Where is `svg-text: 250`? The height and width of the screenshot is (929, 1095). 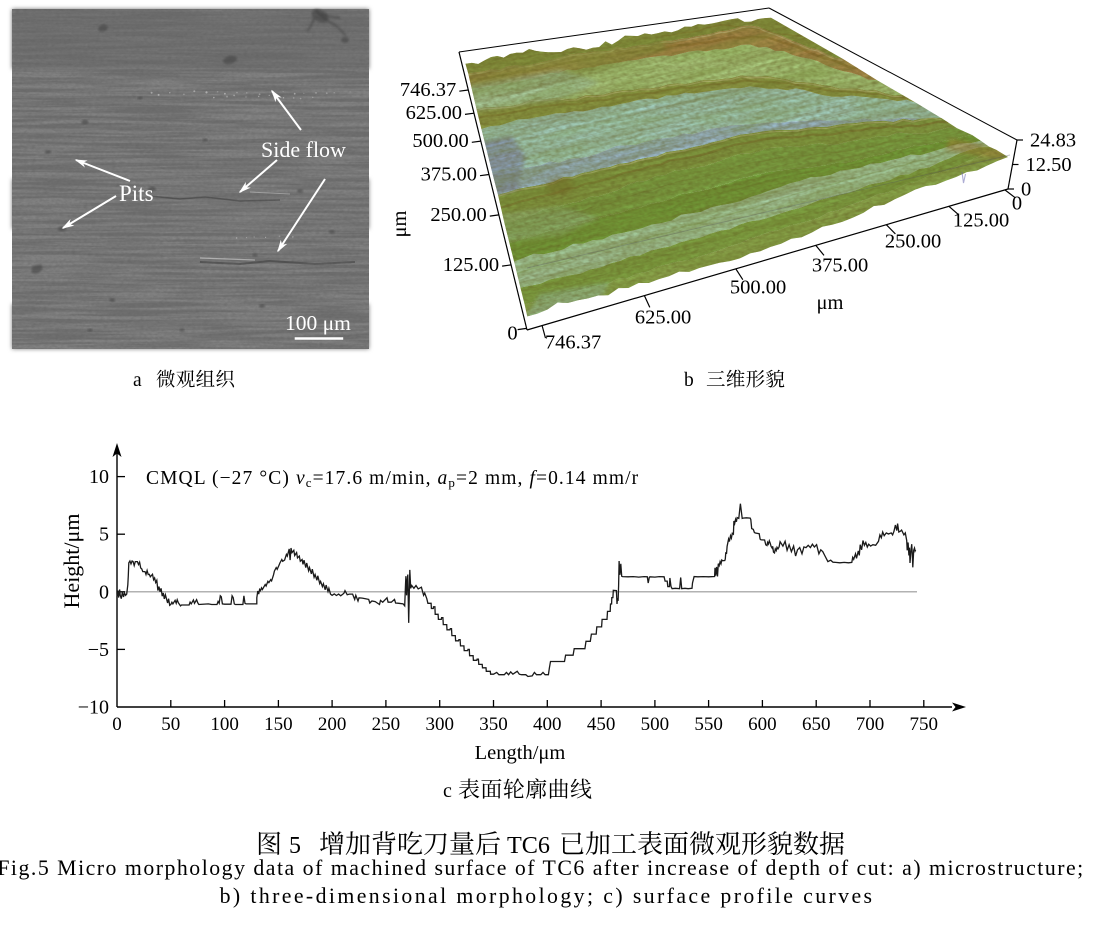 svg-text: 250 is located at coordinates (386, 724).